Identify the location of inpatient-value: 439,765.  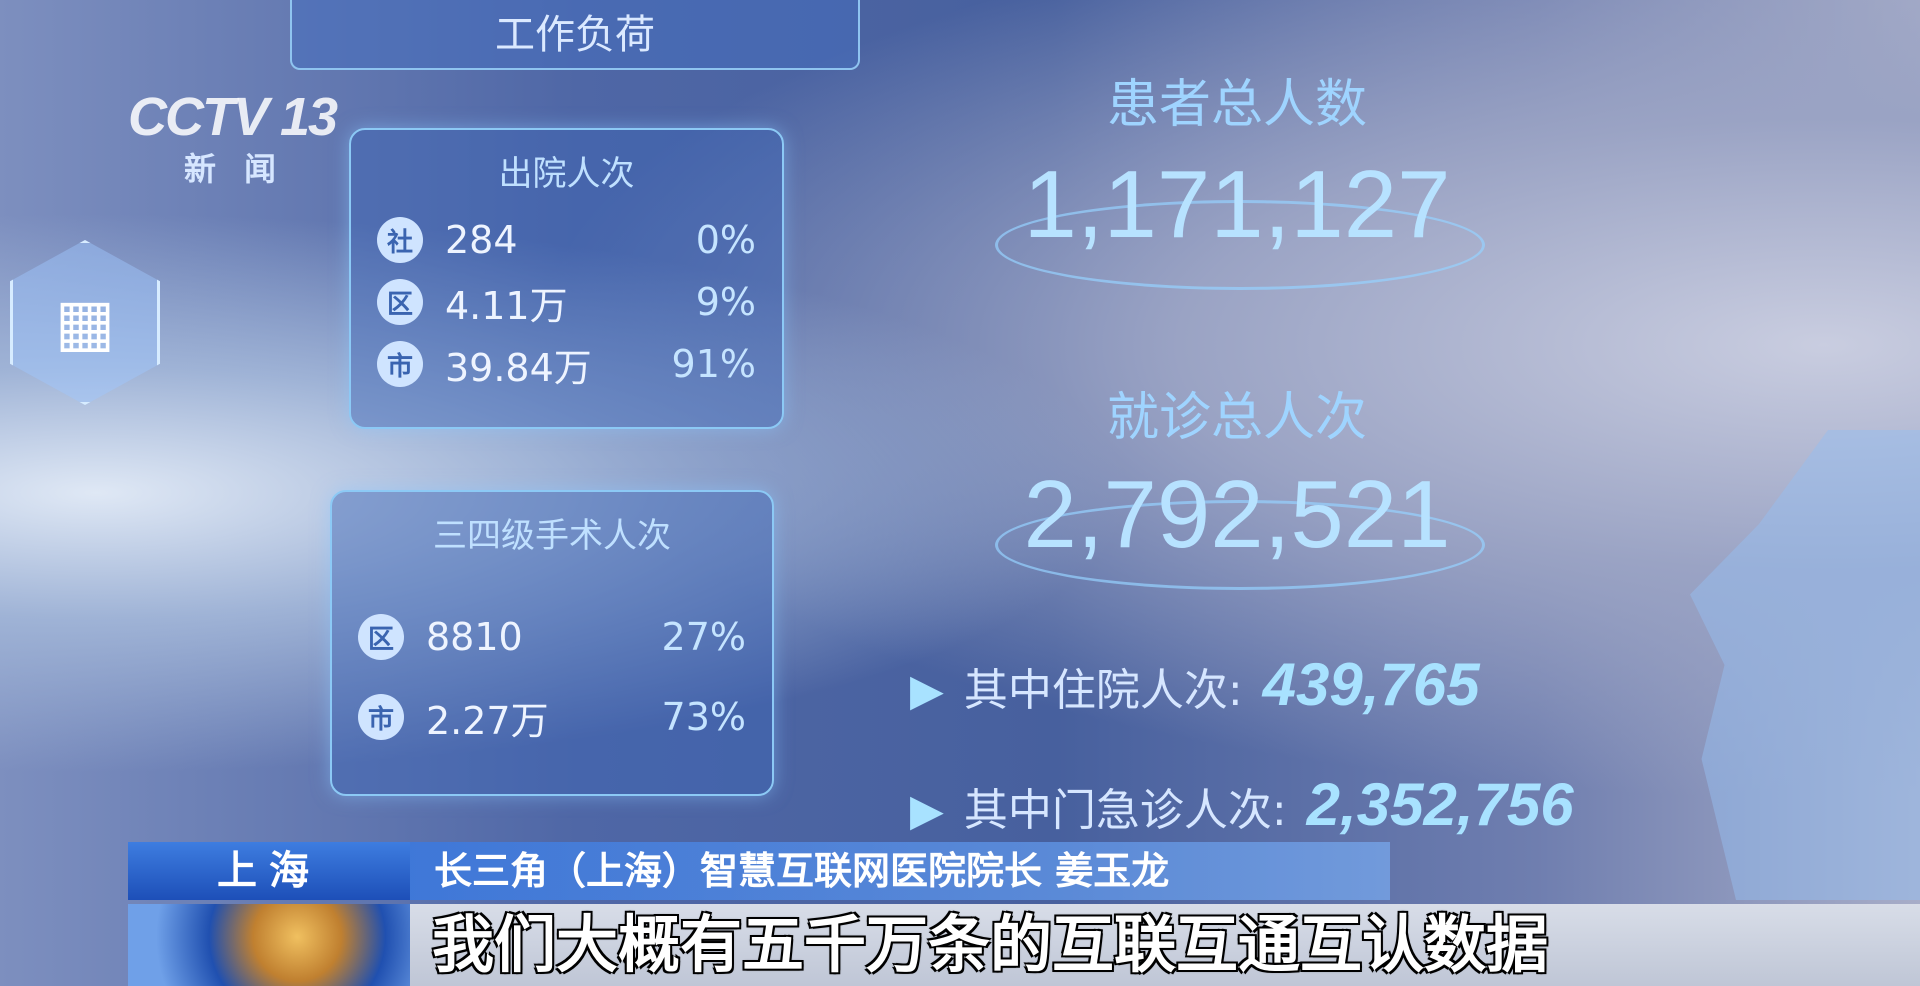
(1371, 684).